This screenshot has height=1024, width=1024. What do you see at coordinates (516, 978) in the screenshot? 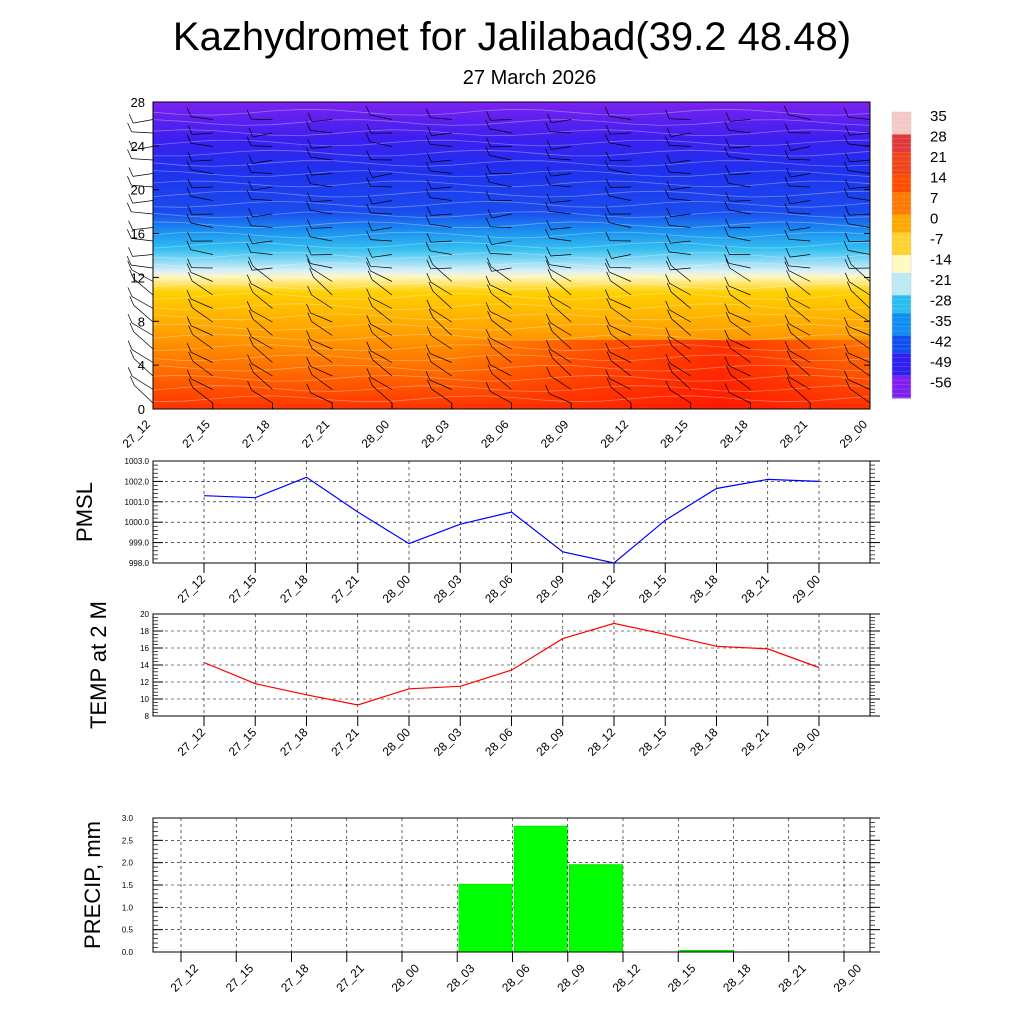
I see `precip-xtick-label: 28_06` at bounding box center [516, 978].